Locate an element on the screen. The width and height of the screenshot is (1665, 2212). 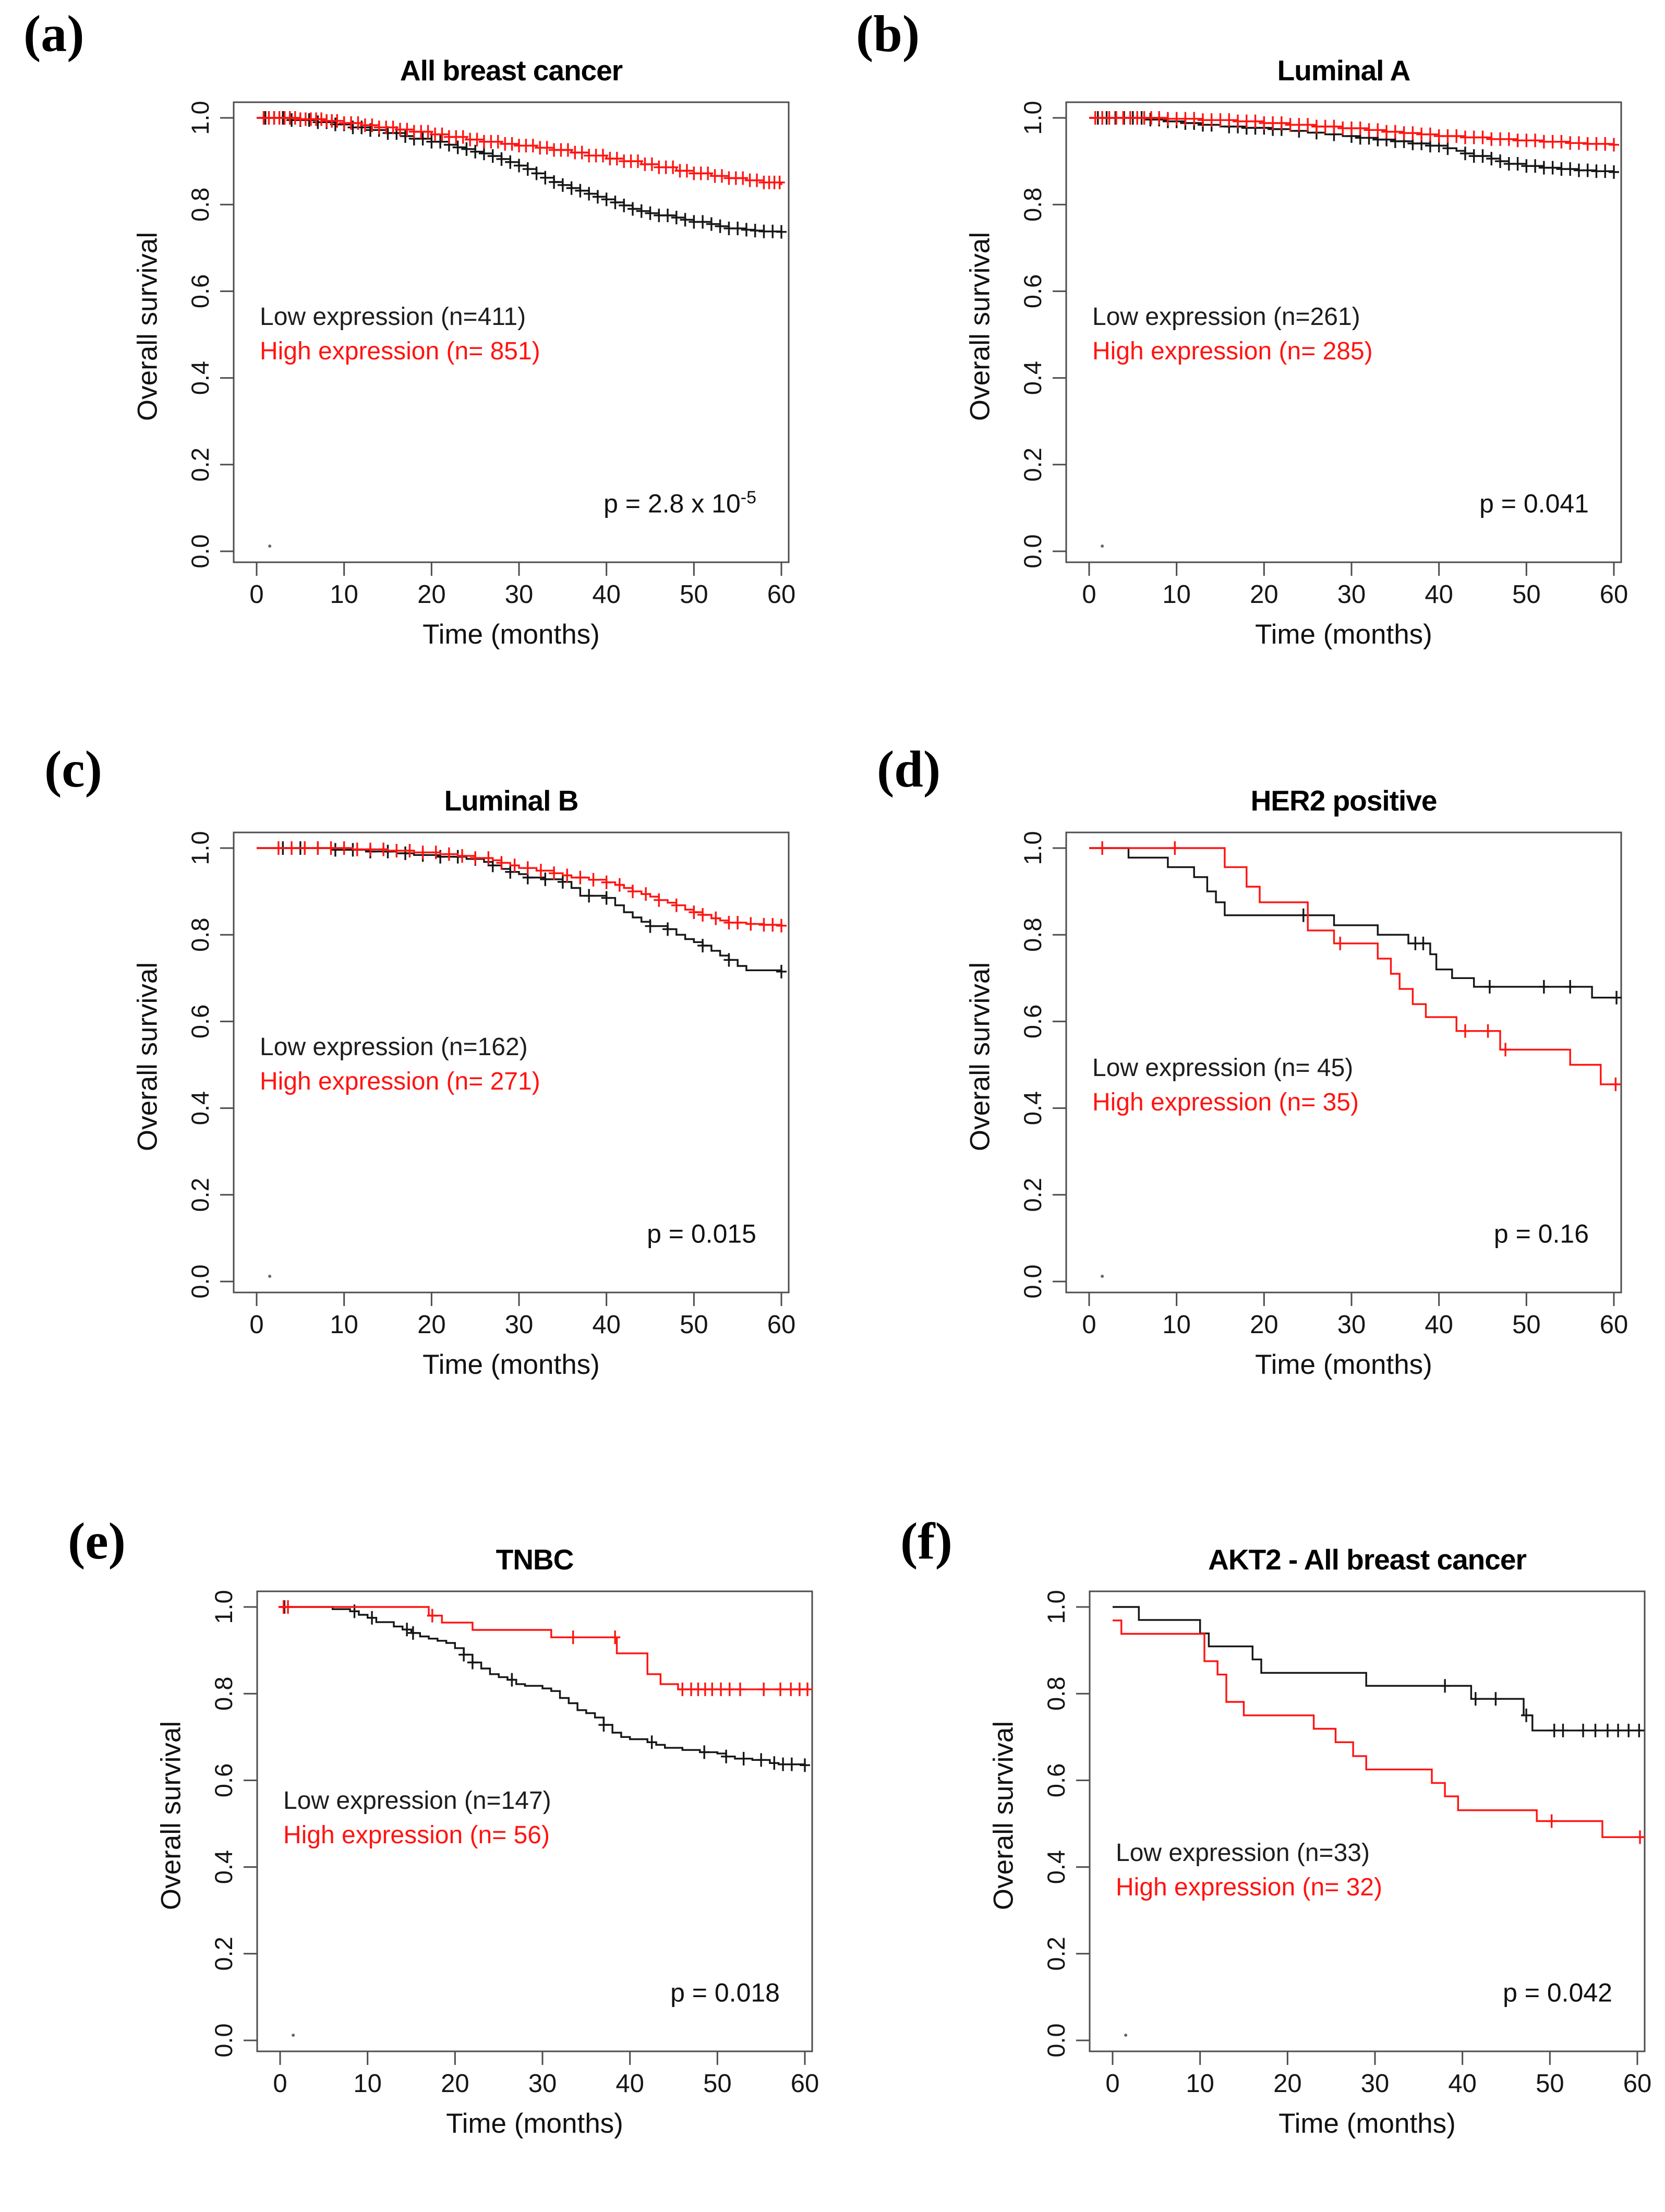
p-value-base: p = 0.042 is located at coordinates (1557, 1993).